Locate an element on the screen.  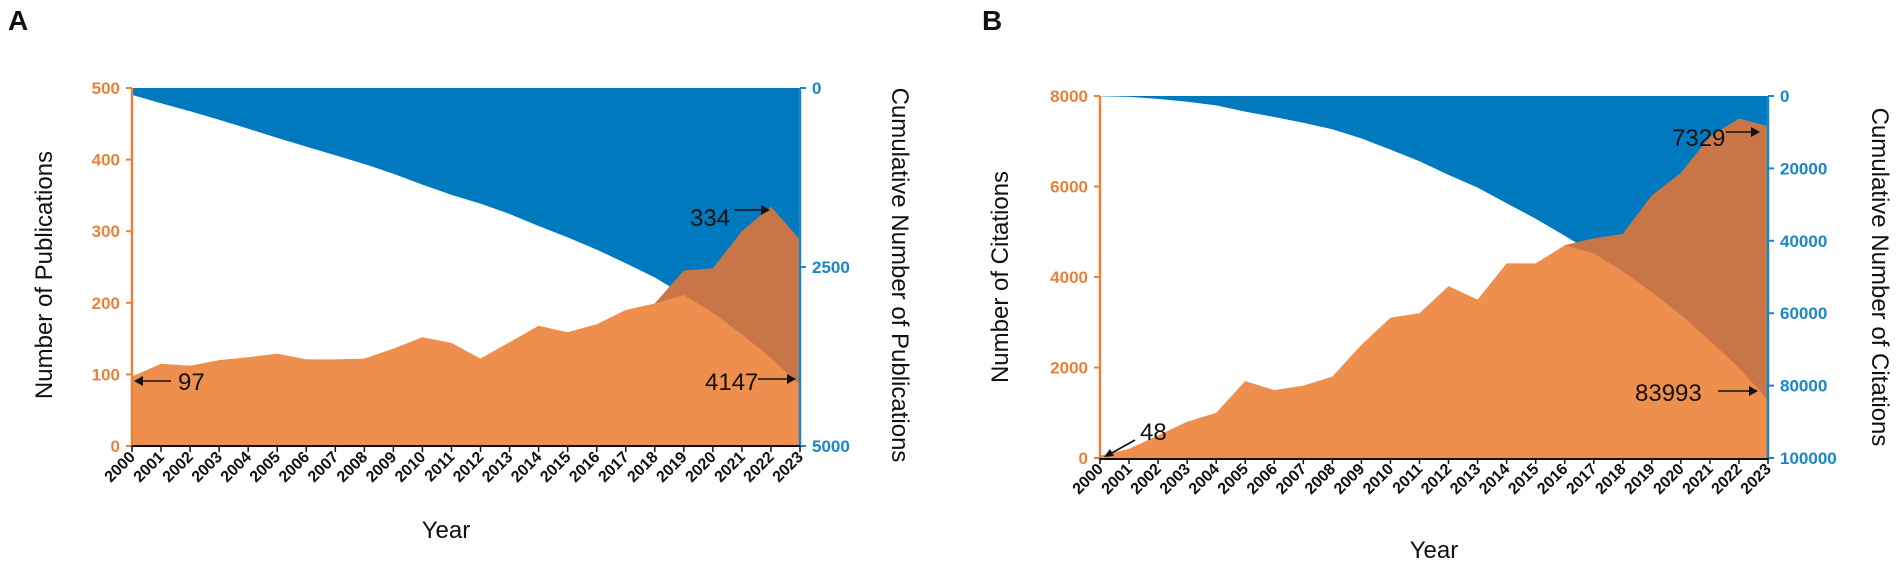
left-tick-label: 2000 is located at coordinates (1069, 368).